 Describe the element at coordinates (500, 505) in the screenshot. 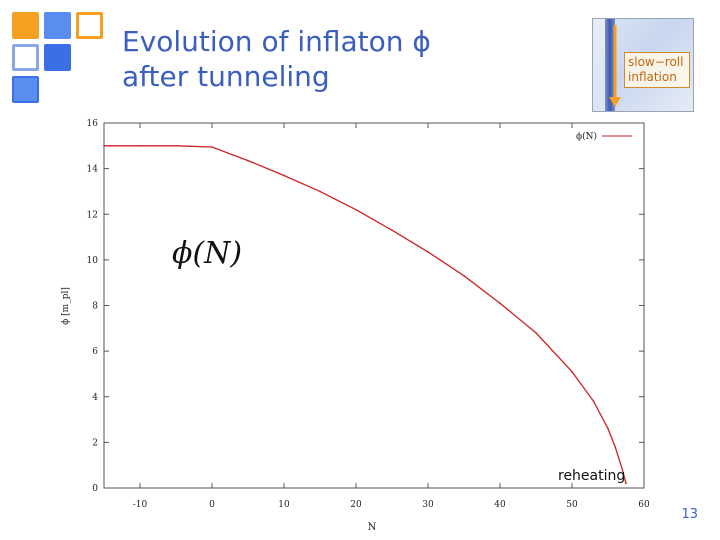

I see `x-tick-label: 40` at that location.